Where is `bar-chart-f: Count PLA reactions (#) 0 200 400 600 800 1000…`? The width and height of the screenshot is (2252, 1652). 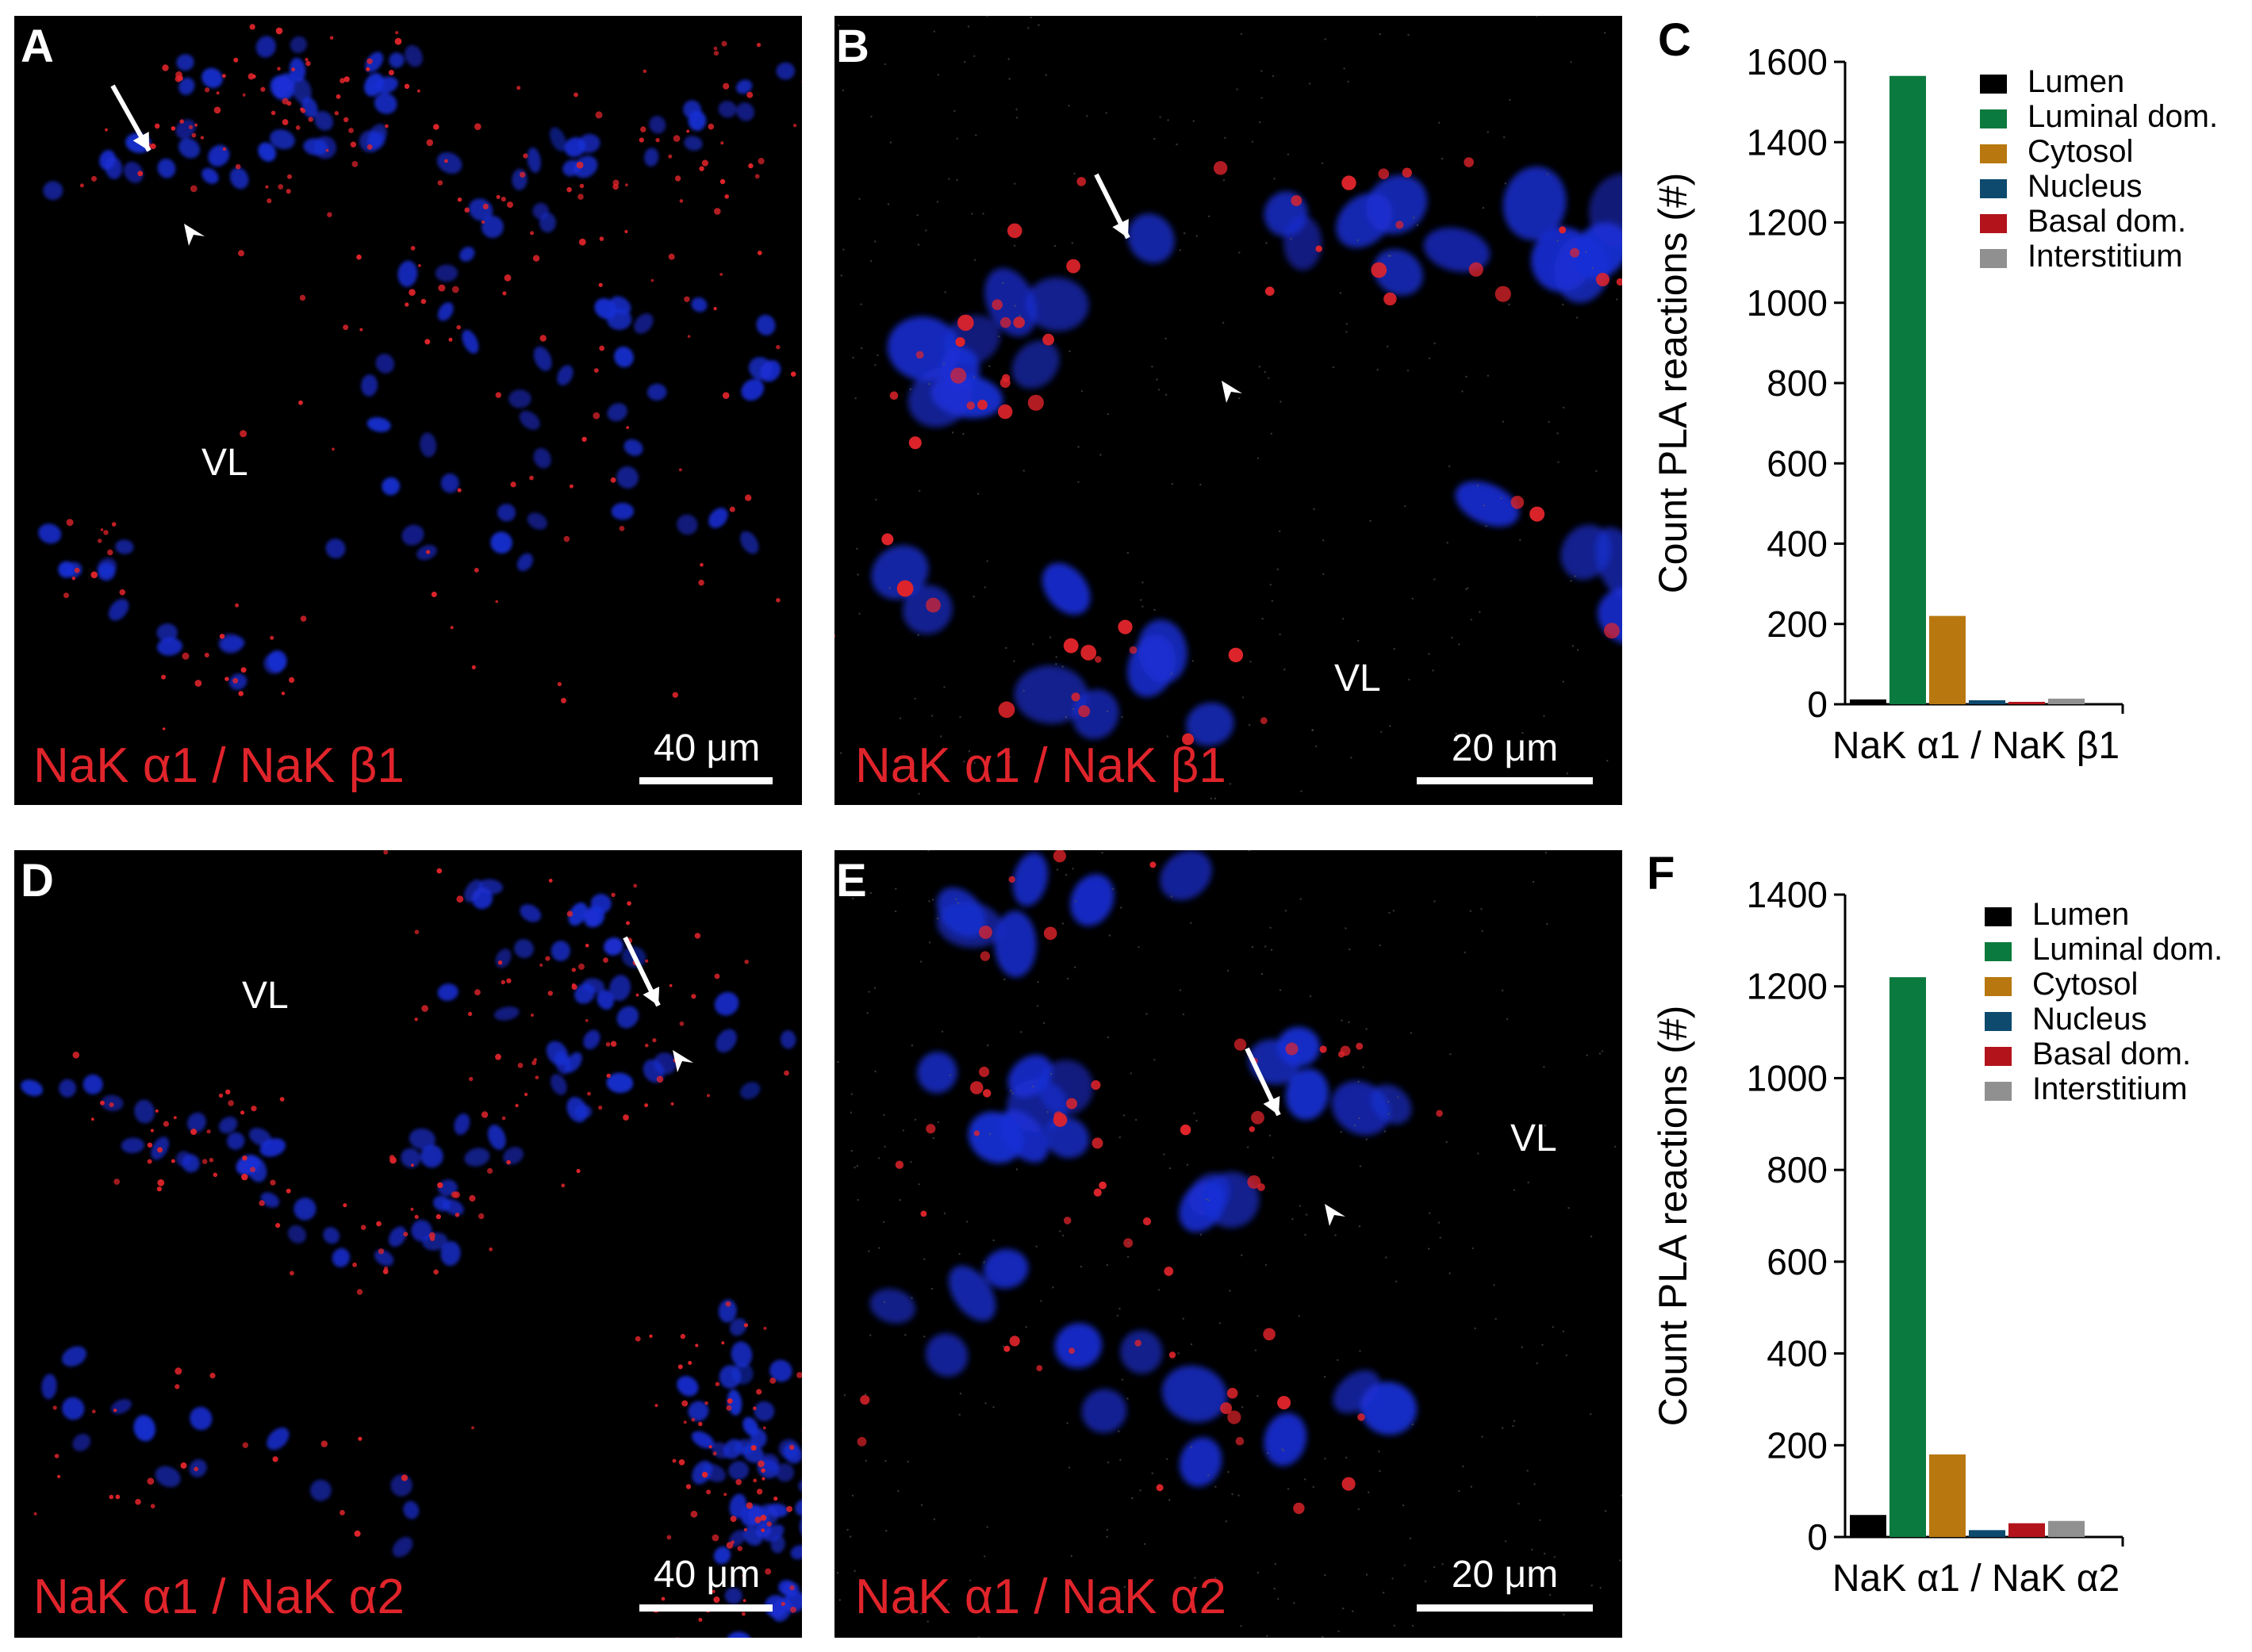
bar-chart-f: Count PLA reactions (#) 0 200 400 600 800 1000… is located at coordinates (1947, 1245).